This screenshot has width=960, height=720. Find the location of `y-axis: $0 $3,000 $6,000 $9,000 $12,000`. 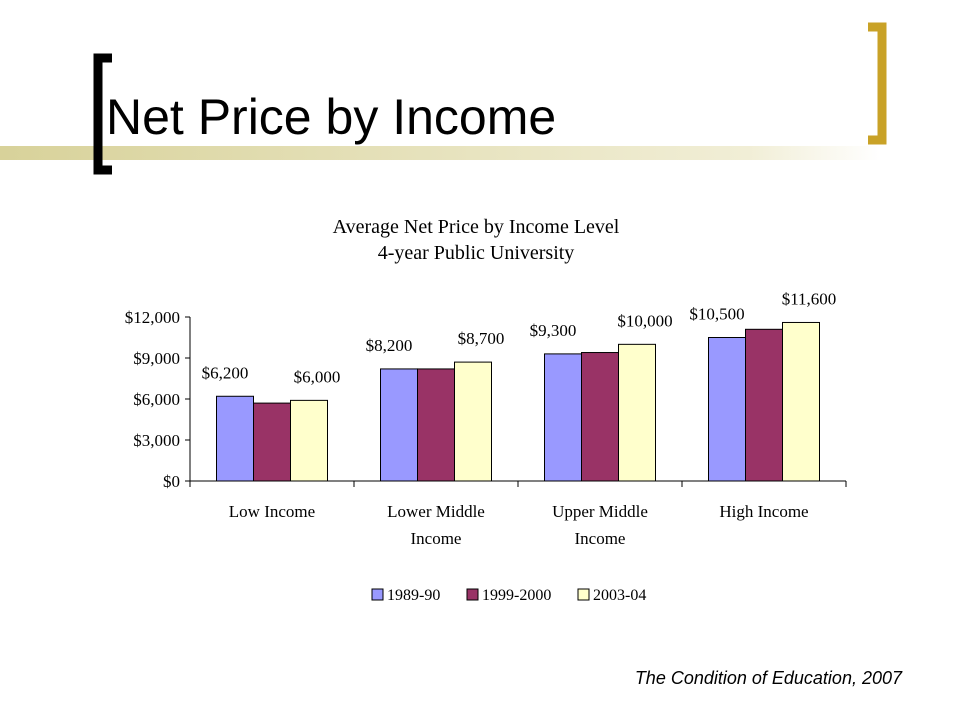

y-axis: $0 $3,000 $6,000 $9,000 $12,000 is located at coordinates (158, 399).